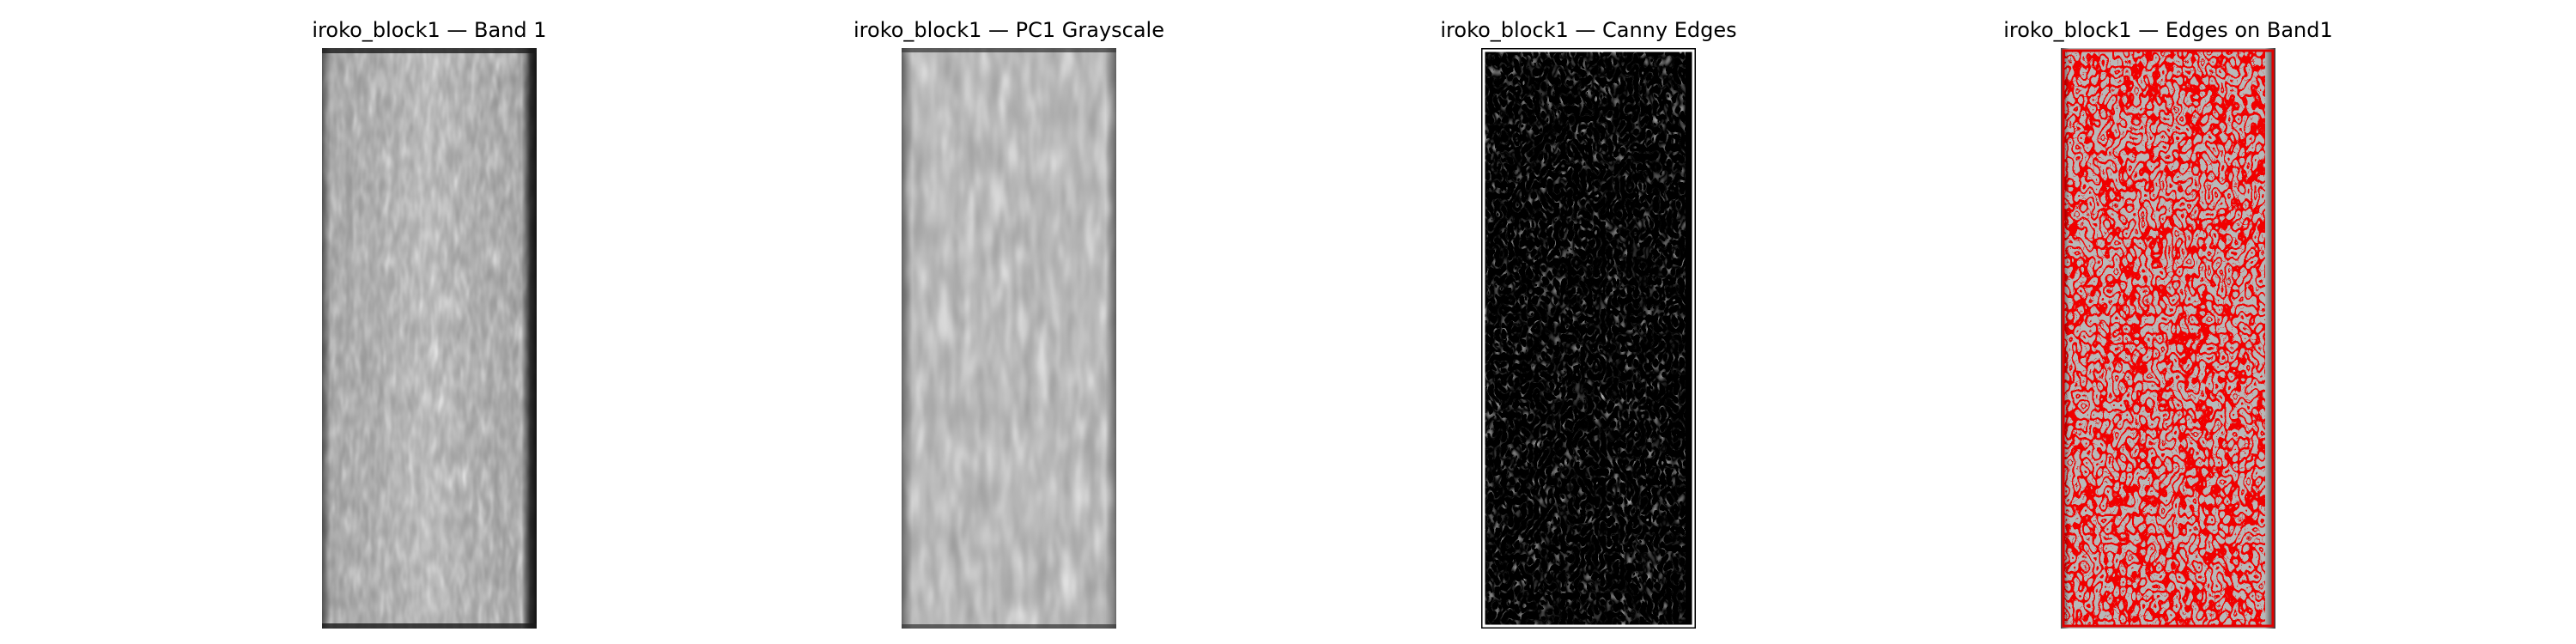  Describe the element at coordinates (1009, 338) in the screenshot. I see `pc1-image` at that location.